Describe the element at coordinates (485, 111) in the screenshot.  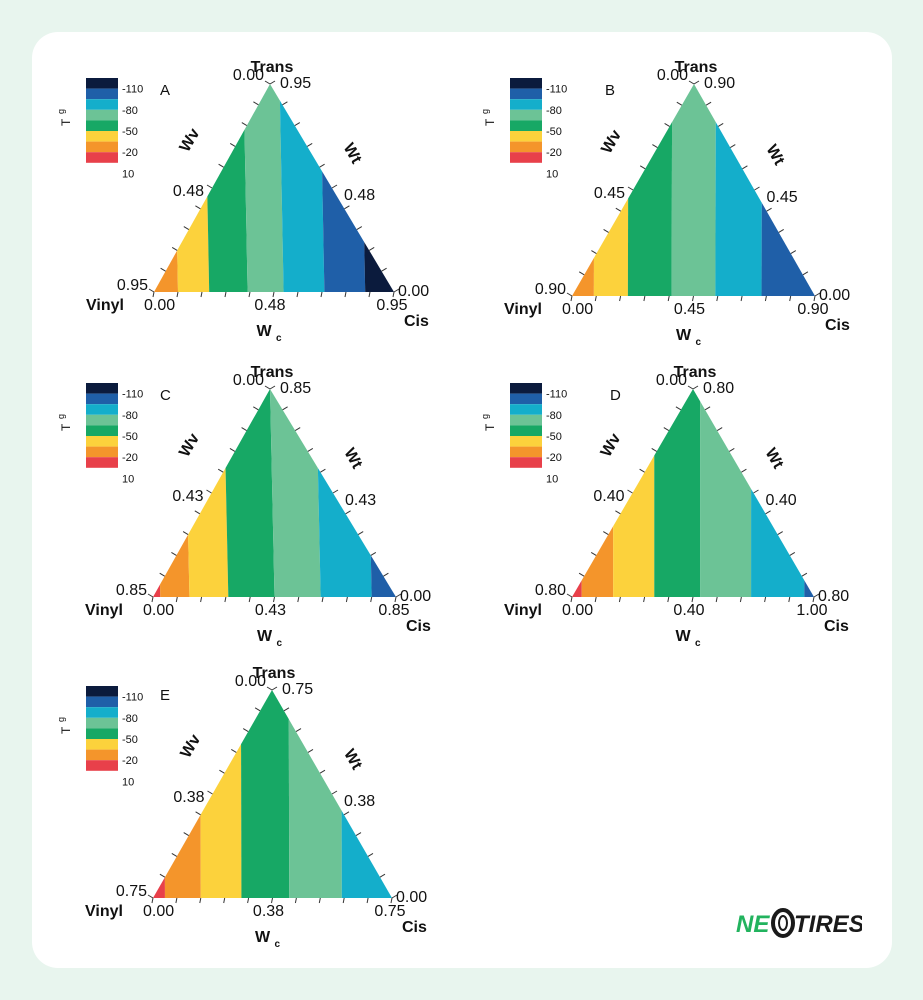
I see `legend-title-sub: g` at that location.